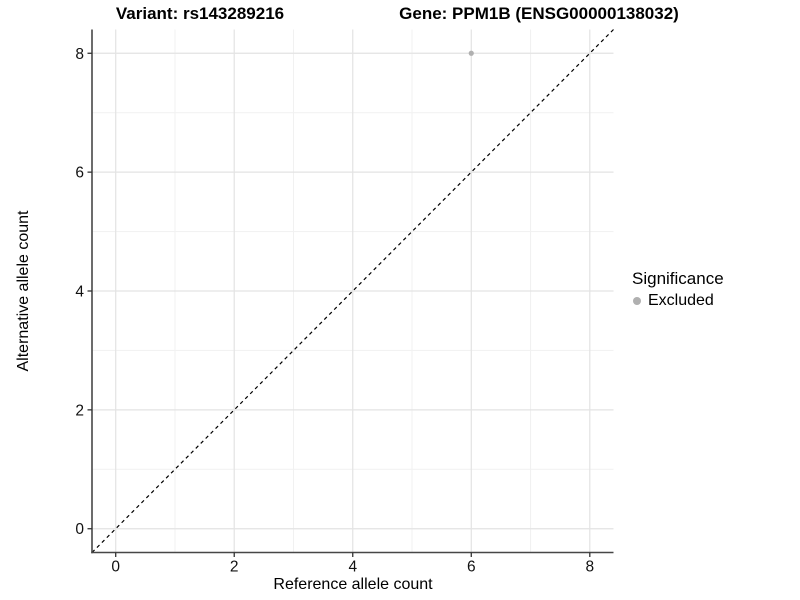 This screenshot has width=800, height=600. What do you see at coordinates (471, 53) in the screenshot?
I see `data-point` at bounding box center [471, 53].